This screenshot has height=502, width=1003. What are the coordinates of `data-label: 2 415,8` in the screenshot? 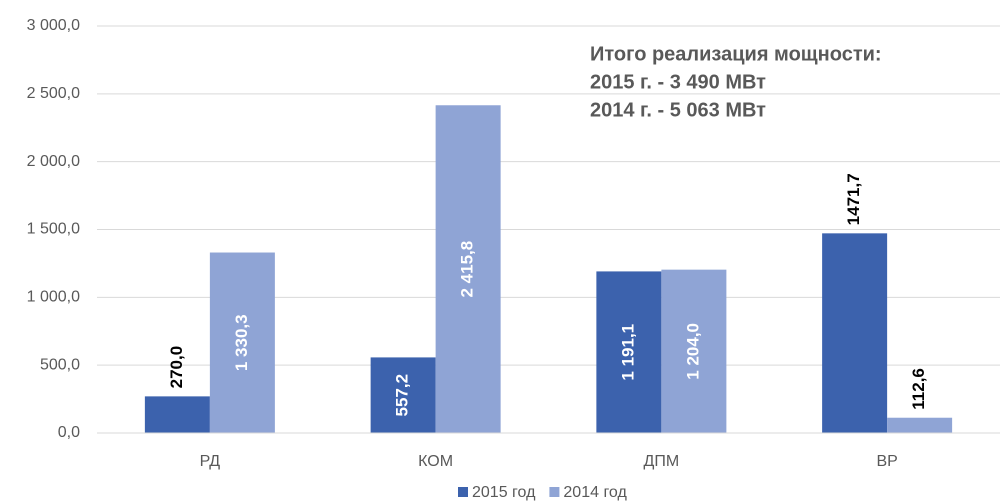 It's located at (467, 269).